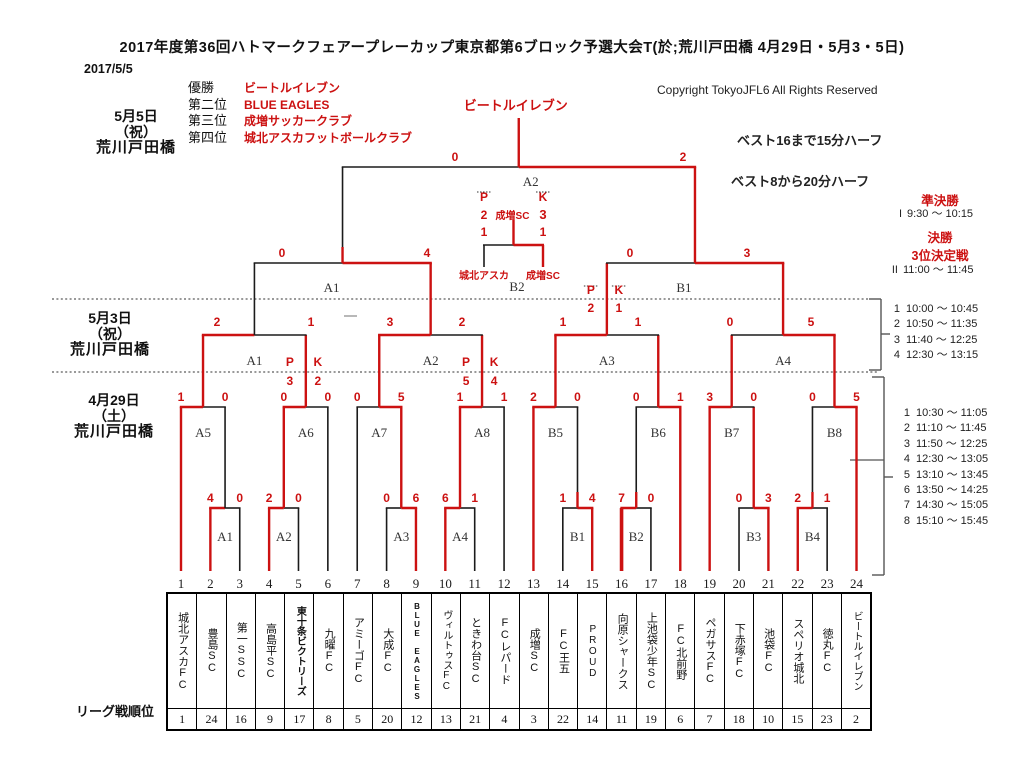  I want to click on team-number: 16, so click(622, 583).